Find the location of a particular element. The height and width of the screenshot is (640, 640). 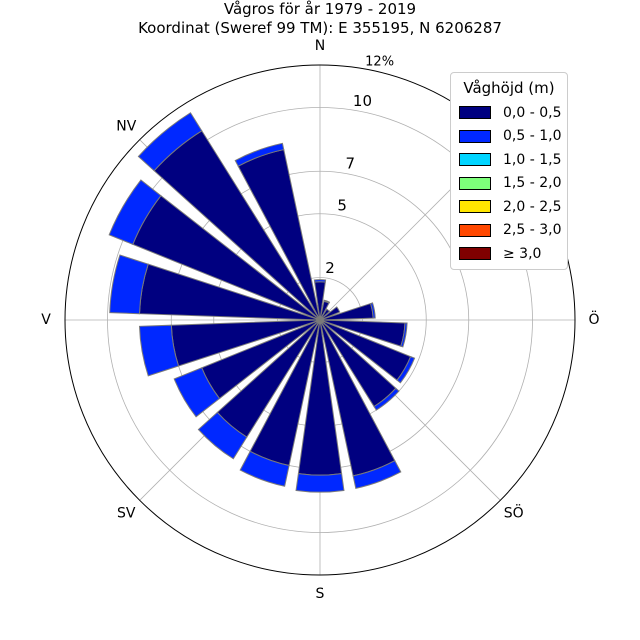

wedge-bar-dir300-bin1 is located at coordinates (135, 212).